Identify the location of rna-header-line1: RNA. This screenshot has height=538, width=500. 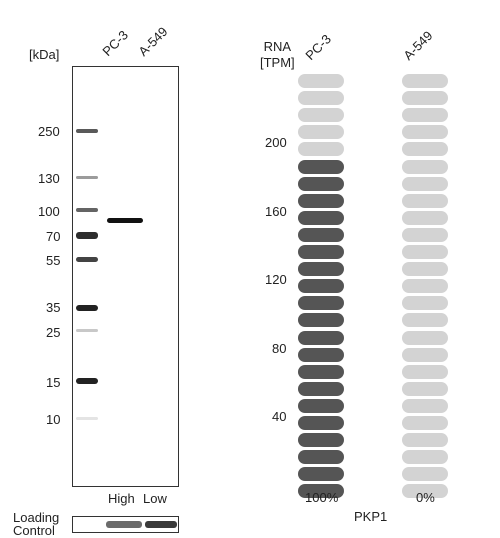
(277, 46).